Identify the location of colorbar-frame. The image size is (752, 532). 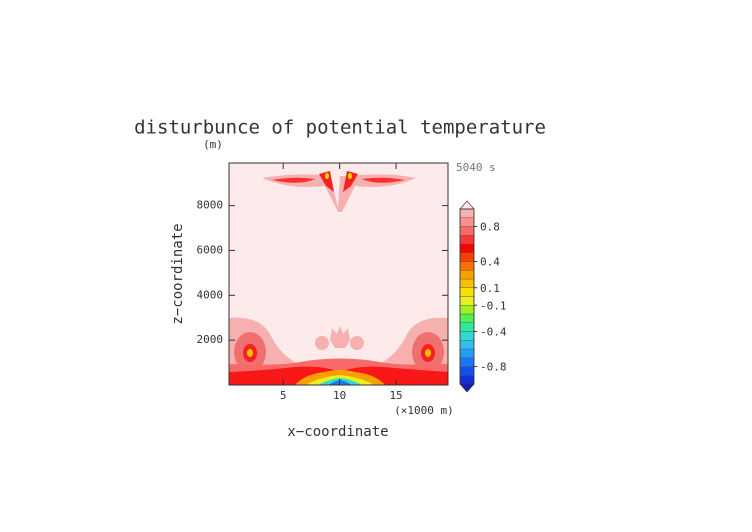
(467, 296).